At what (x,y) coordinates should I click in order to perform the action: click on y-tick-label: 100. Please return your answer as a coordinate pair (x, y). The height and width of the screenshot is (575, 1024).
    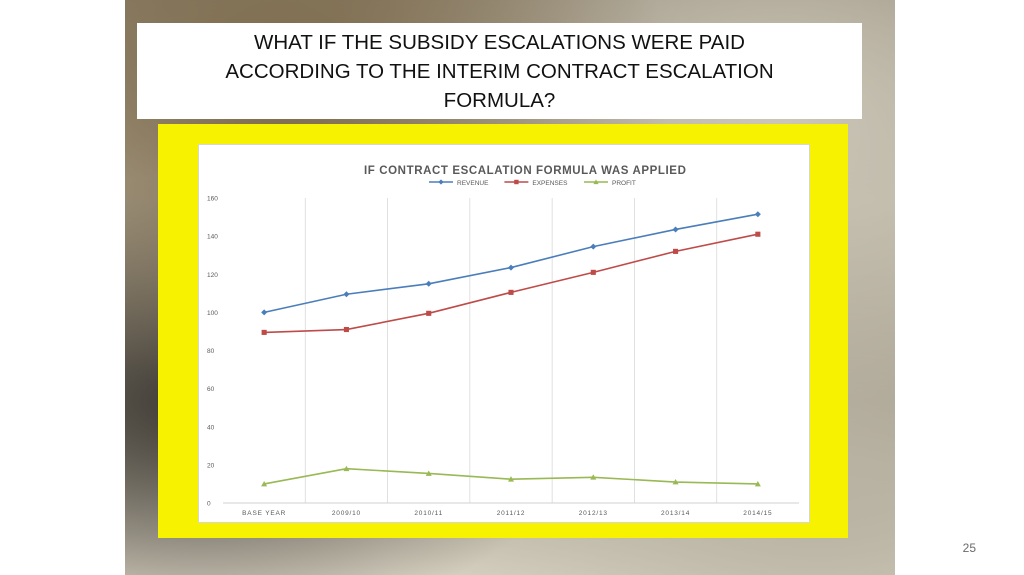
    Looking at the image, I should click on (212, 313).